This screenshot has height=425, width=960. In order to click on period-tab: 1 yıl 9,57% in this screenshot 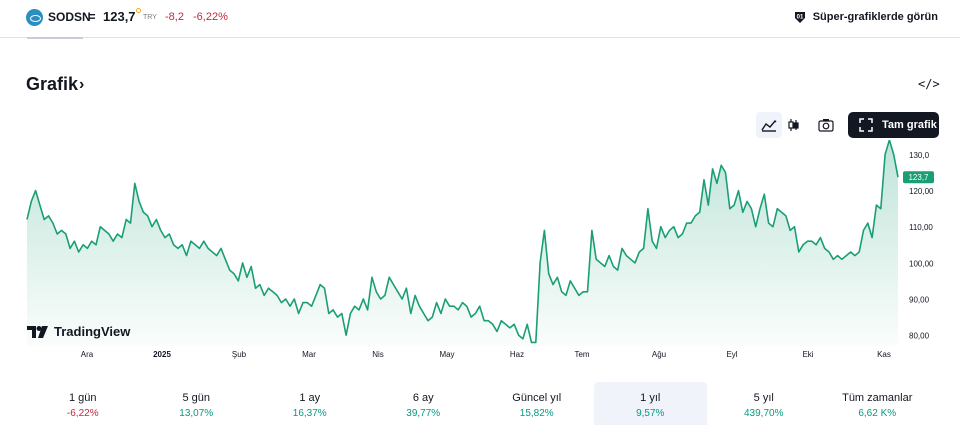, I will do `click(650, 403)`.